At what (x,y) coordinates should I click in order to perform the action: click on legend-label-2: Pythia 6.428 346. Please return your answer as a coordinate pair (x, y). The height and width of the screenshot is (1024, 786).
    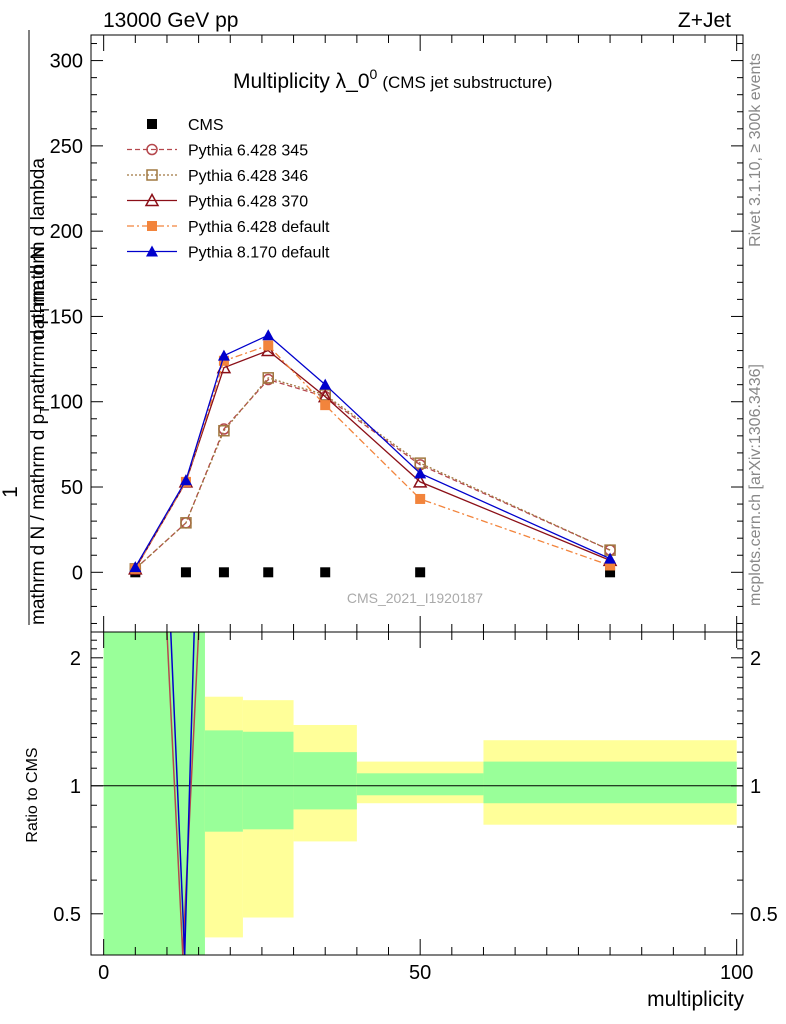
    Looking at the image, I should click on (248, 176).